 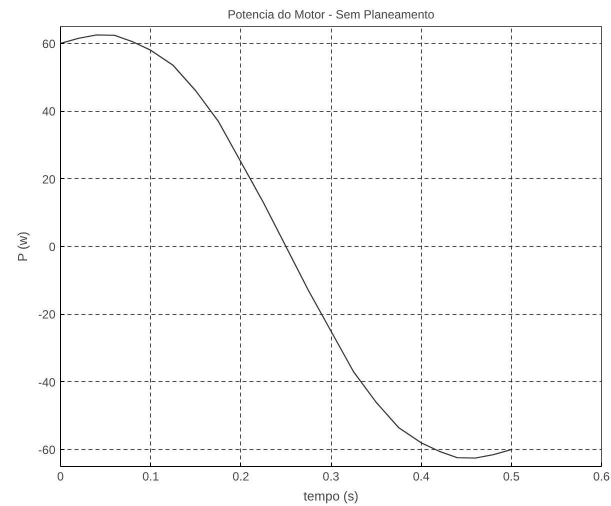 What do you see at coordinates (331, 496) in the screenshot?
I see `x-axis-title: tempo (s)` at bounding box center [331, 496].